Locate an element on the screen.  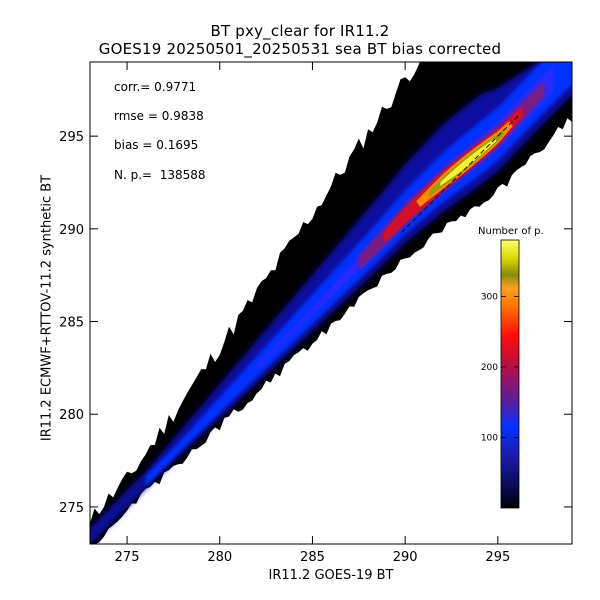
colorbar-tick-label: 100 is located at coordinates (489, 438).